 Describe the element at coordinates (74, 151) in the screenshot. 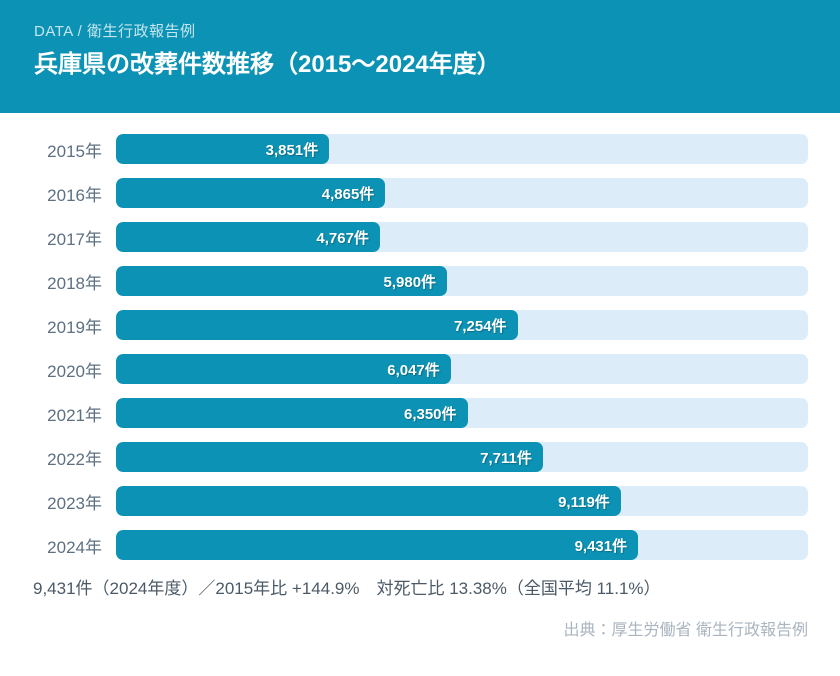

I see `year-label: 2015年` at that location.